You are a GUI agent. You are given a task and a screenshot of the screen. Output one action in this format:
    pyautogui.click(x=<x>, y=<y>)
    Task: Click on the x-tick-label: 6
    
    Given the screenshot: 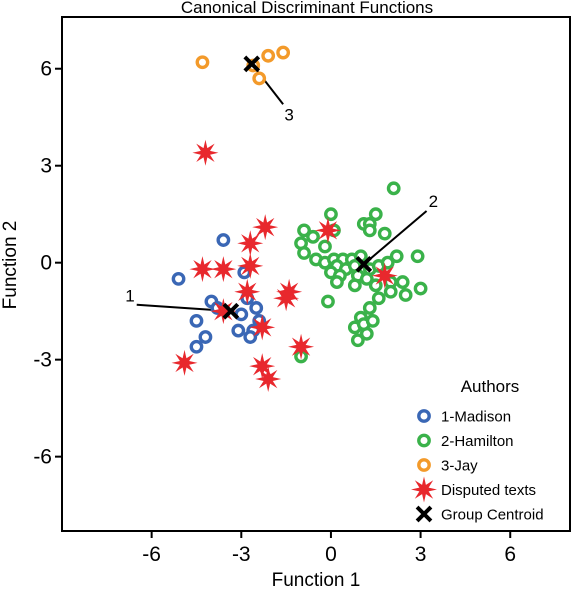 What is the action you would take?
    pyautogui.click(x=510, y=554)
    